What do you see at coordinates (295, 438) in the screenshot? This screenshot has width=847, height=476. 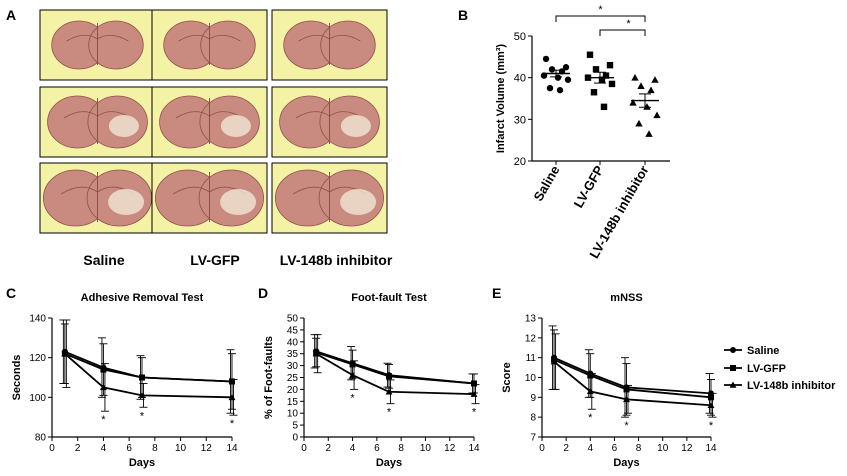 I see `y-tick-label: 0` at bounding box center [295, 438].